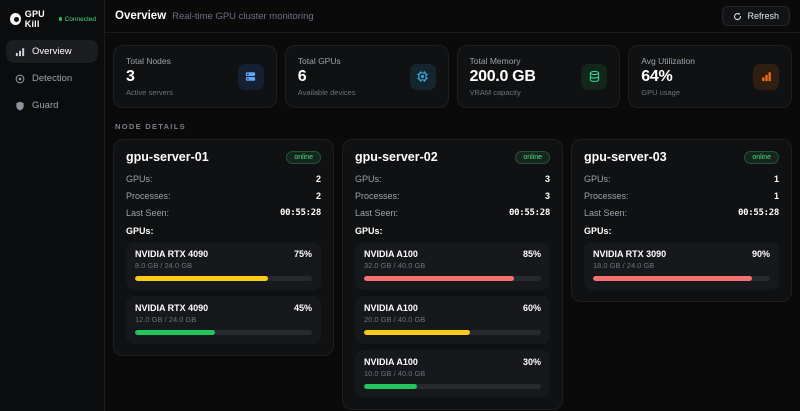 The width and height of the screenshot is (800, 411). What do you see at coordinates (452, 178) in the screenshot?
I see `node-gpus-row: GPUs: 3` at bounding box center [452, 178].